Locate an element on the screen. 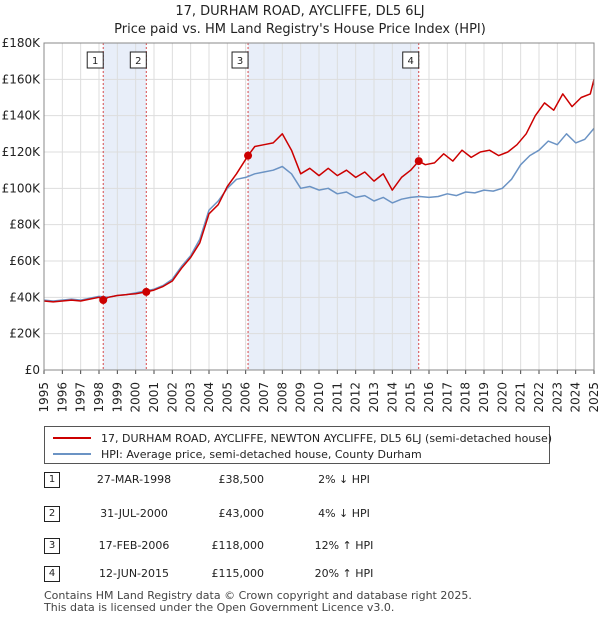  x-tick-label: 1998 is located at coordinates (99, 397).